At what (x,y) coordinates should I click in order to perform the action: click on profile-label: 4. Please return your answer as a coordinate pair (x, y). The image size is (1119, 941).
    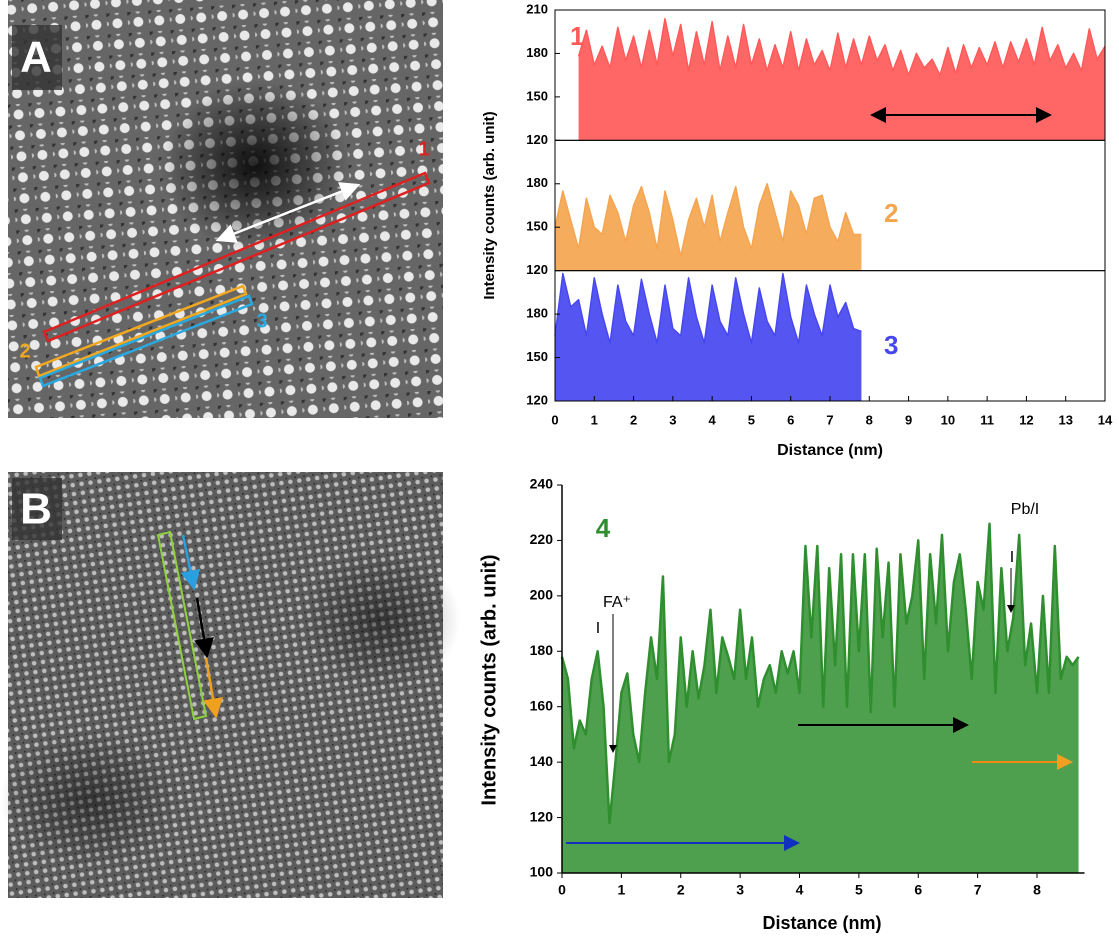
    Looking at the image, I should click on (603, 528).